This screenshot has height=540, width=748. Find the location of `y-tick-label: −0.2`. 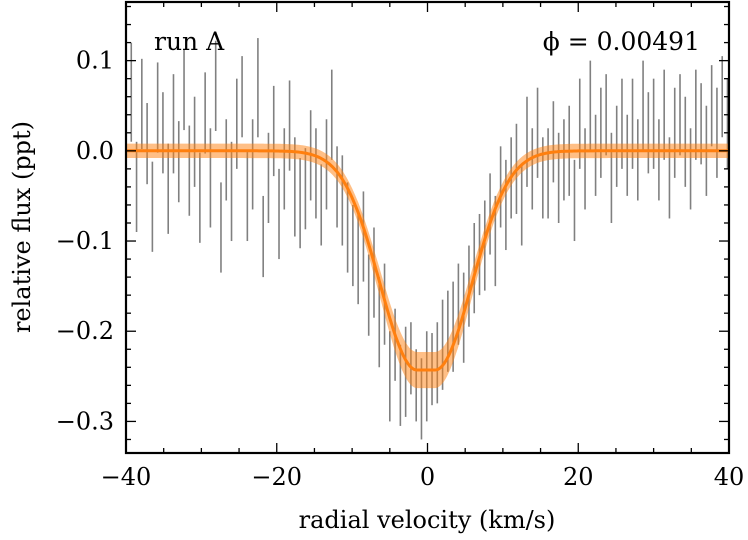

y-tick-label: −0.2 is located at coordinates (85, 331).